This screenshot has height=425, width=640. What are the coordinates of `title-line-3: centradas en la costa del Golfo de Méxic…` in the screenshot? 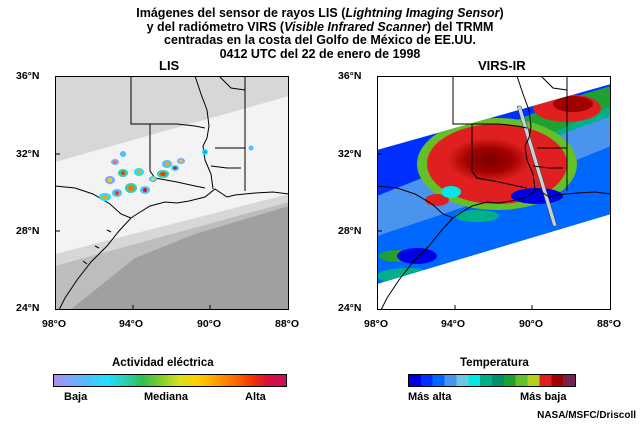 It's located at (320, 40).